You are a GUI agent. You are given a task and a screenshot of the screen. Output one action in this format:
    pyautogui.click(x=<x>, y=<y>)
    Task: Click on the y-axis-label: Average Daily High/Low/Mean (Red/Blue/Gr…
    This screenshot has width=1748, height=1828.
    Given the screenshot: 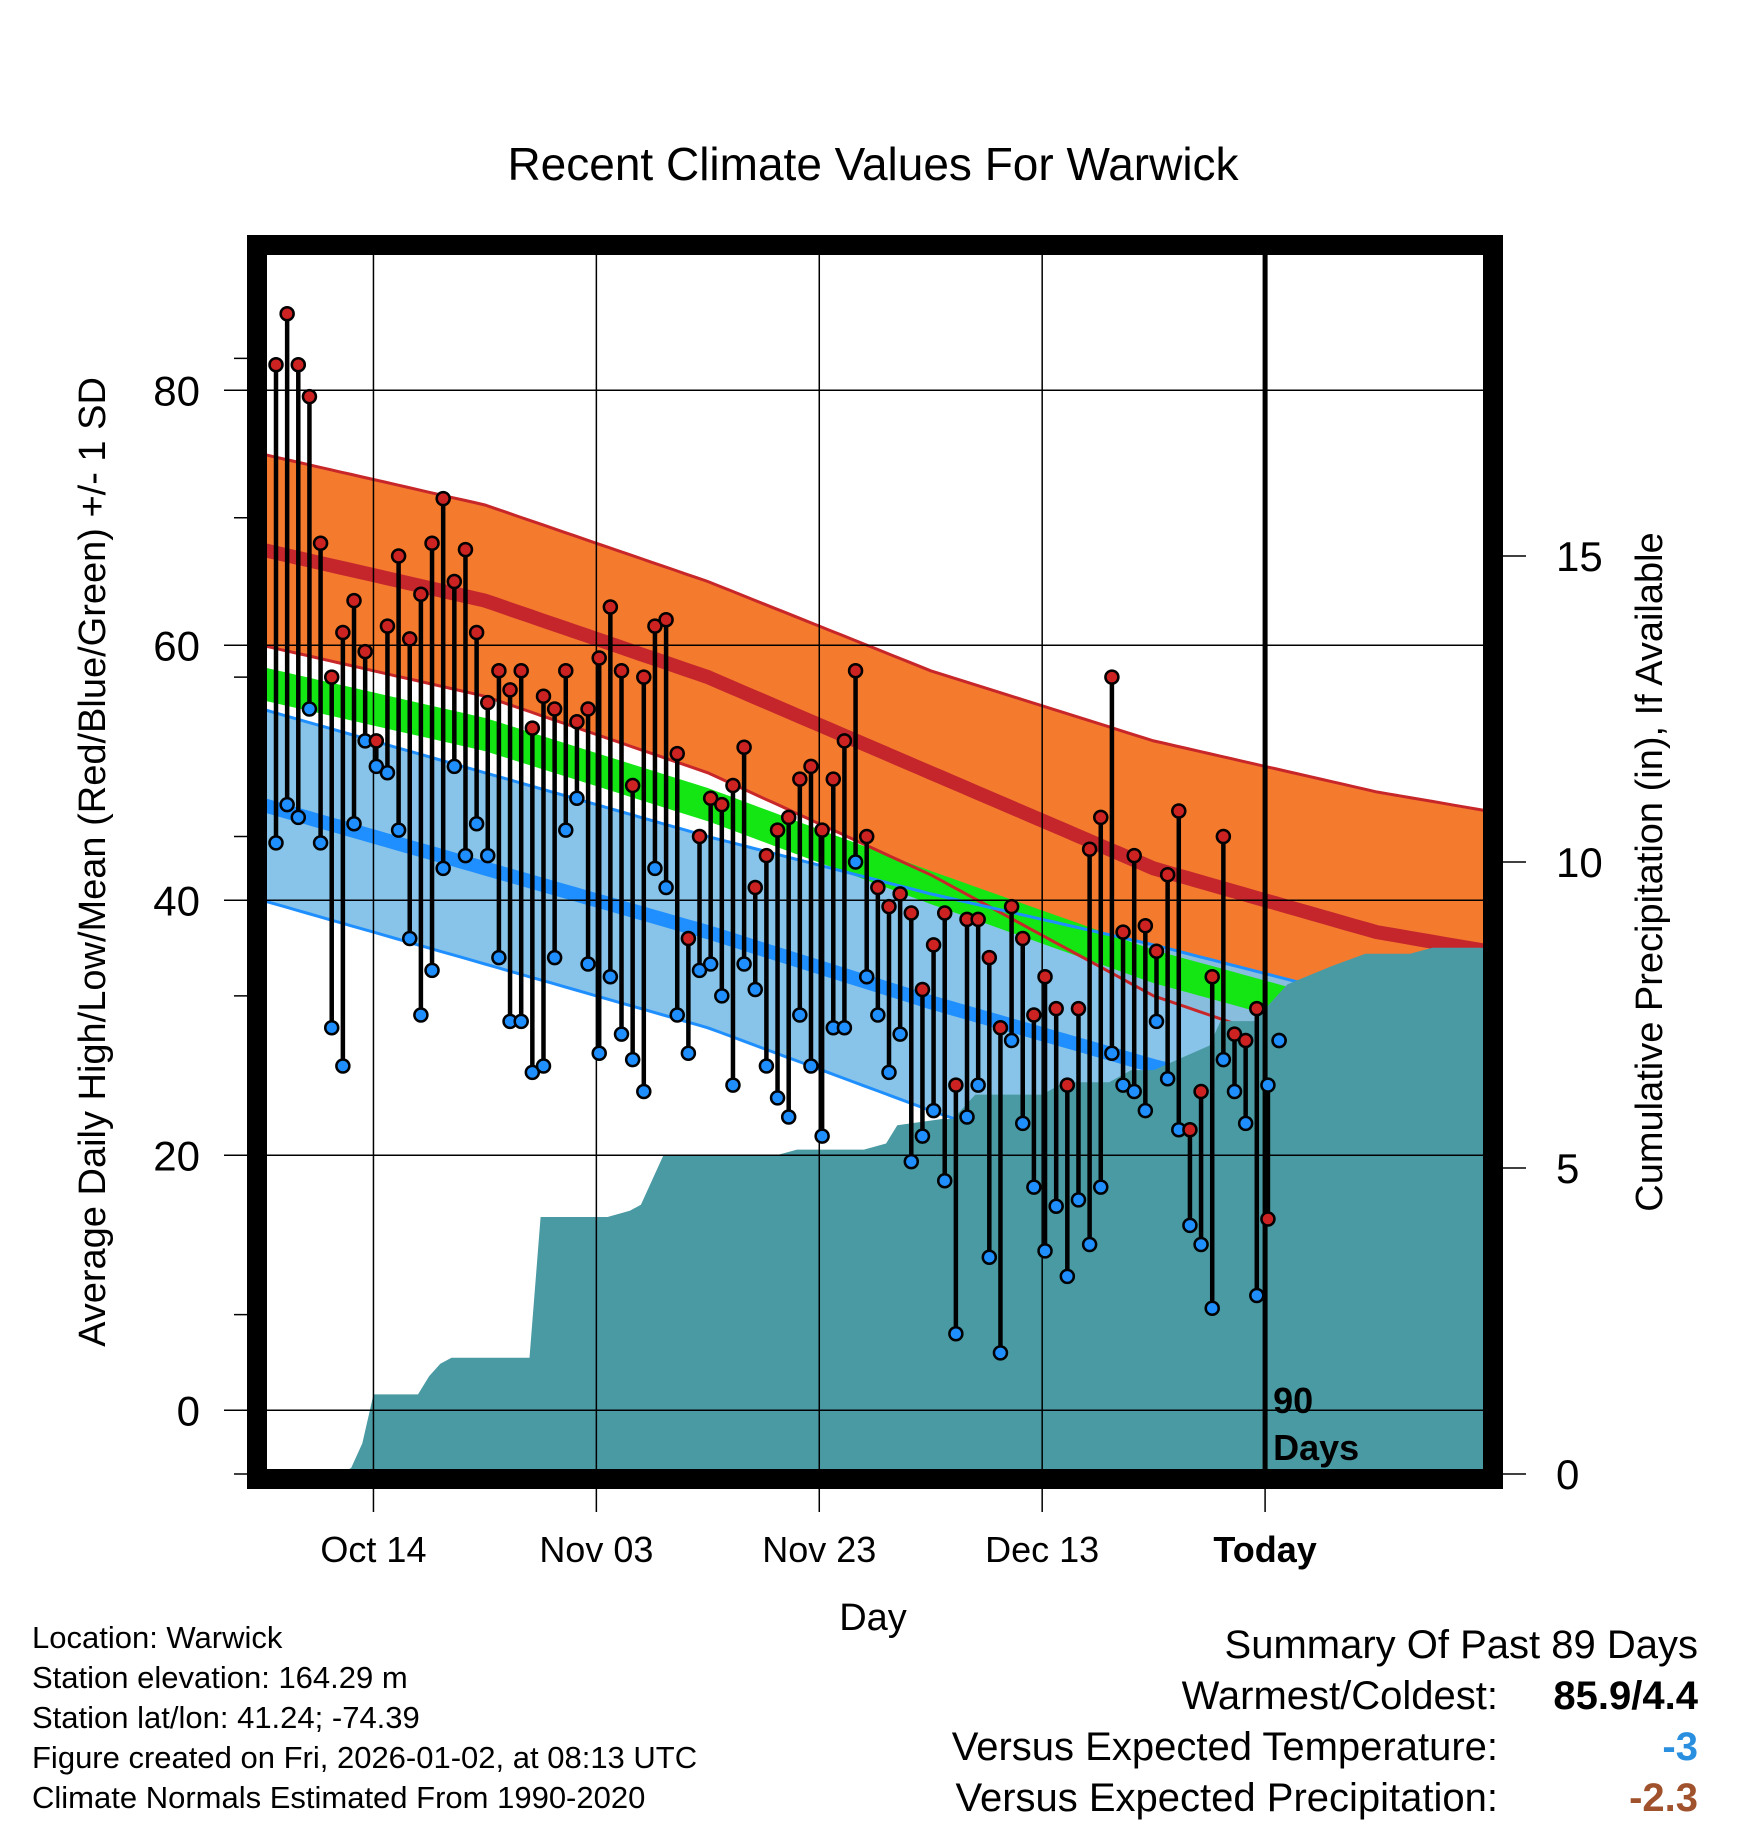 What is the action you would take?
    pyautogui.click(x=93, y=862)
    